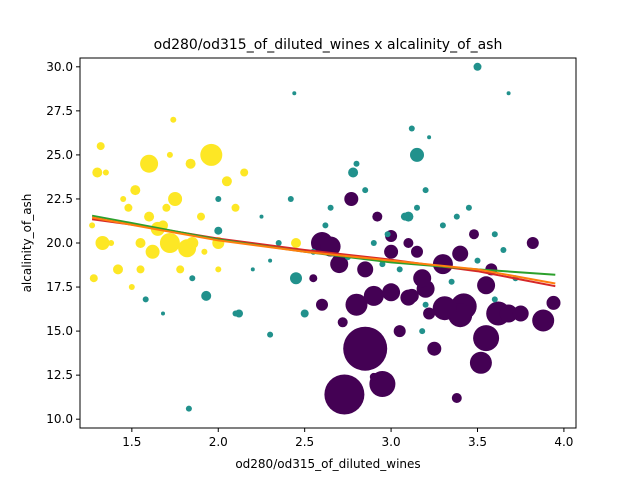  I want to click on x-tick-label: 2.5, so click(304, 442).